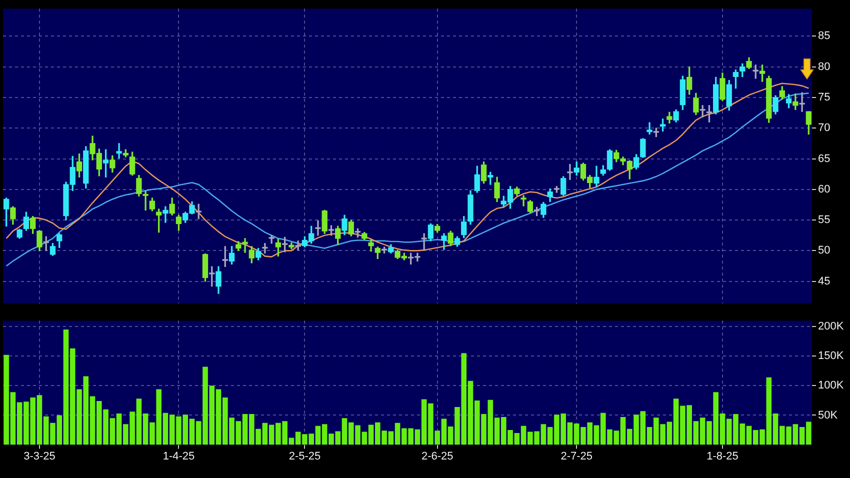  I want to click on y-tick-label: 50, so click(824, 250).